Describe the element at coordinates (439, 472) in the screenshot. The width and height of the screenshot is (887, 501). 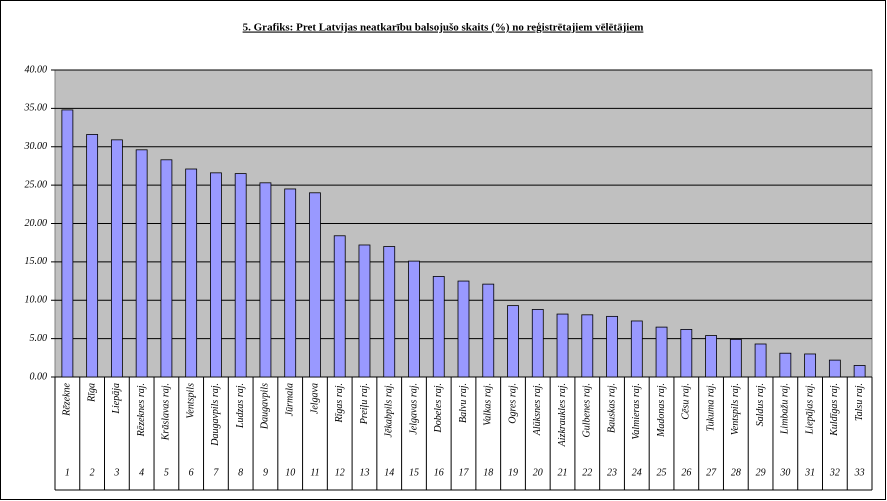
I see `category-number: 16` at that location.